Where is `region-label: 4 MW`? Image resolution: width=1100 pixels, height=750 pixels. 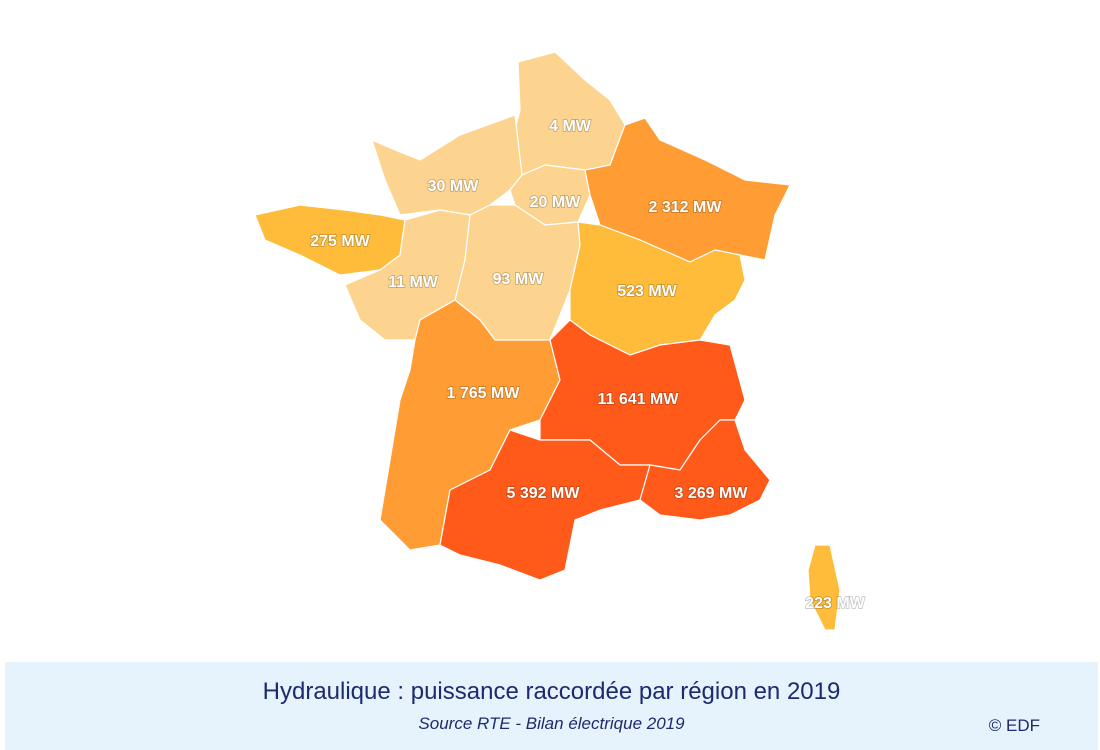
region-label: 4 MW is located at coordinates (570, 126).